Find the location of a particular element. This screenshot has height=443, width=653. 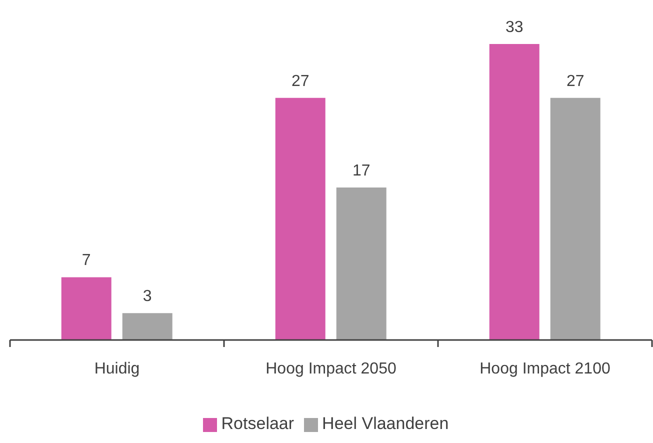

x-tick-label: Huidig is located at coordinates (117, 369).